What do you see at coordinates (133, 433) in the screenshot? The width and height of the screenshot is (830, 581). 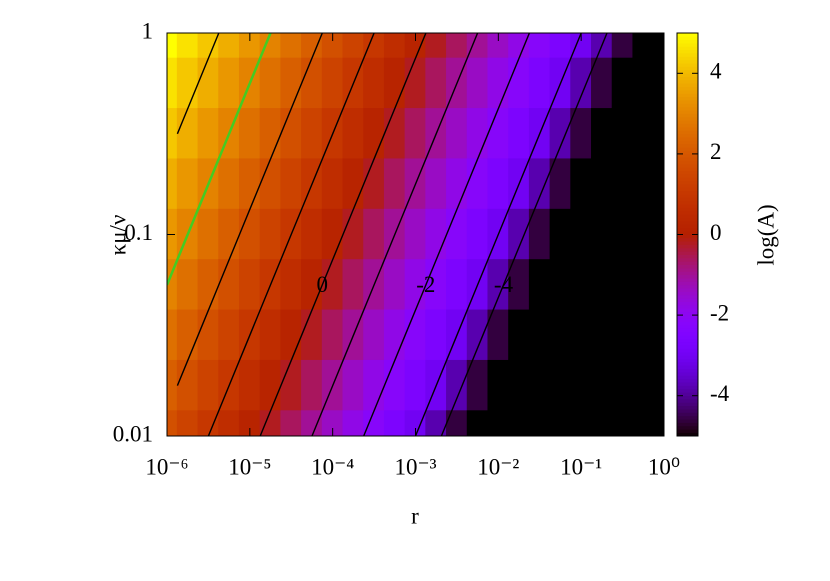 I see `y-tick-label: 0.01` at bounding box center [133, 433].